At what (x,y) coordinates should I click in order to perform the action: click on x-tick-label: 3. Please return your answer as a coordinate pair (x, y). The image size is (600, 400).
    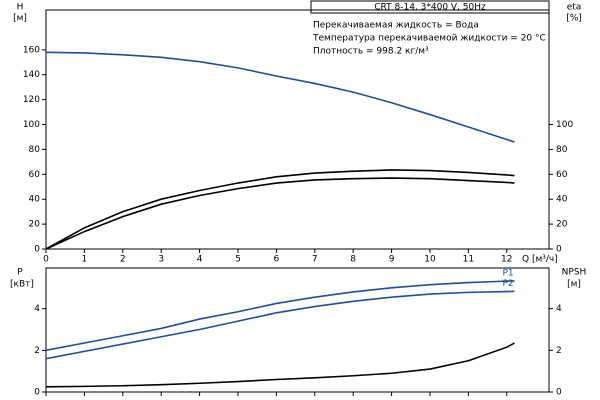
    Looking at the image, I should click on (161, 260).